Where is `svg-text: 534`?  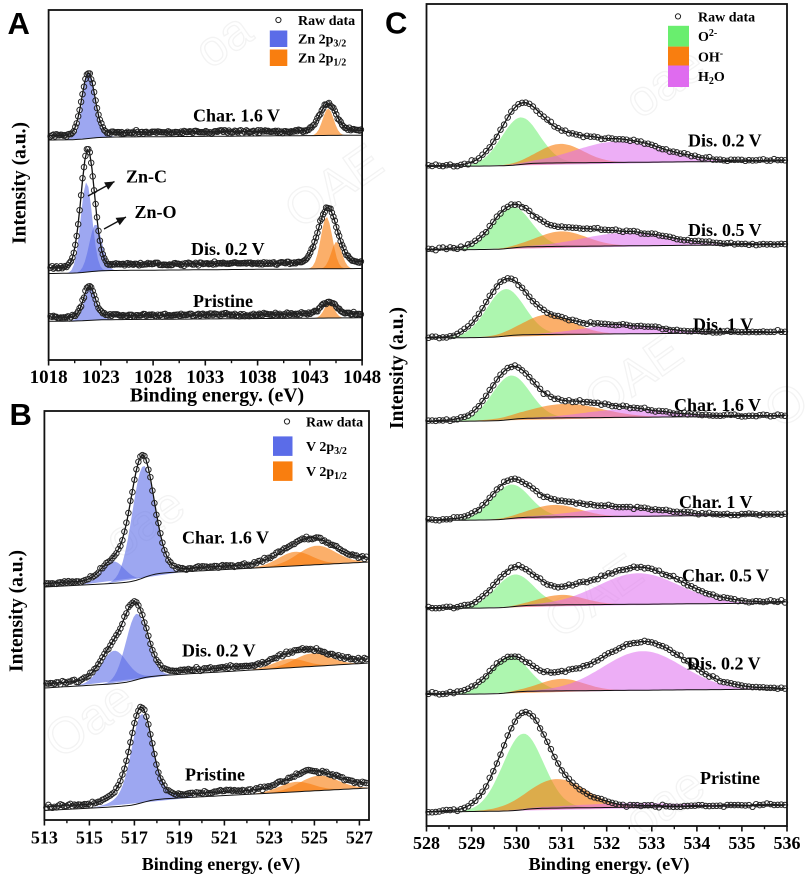
svg-text: 534 is located at coordinates (696, 843).